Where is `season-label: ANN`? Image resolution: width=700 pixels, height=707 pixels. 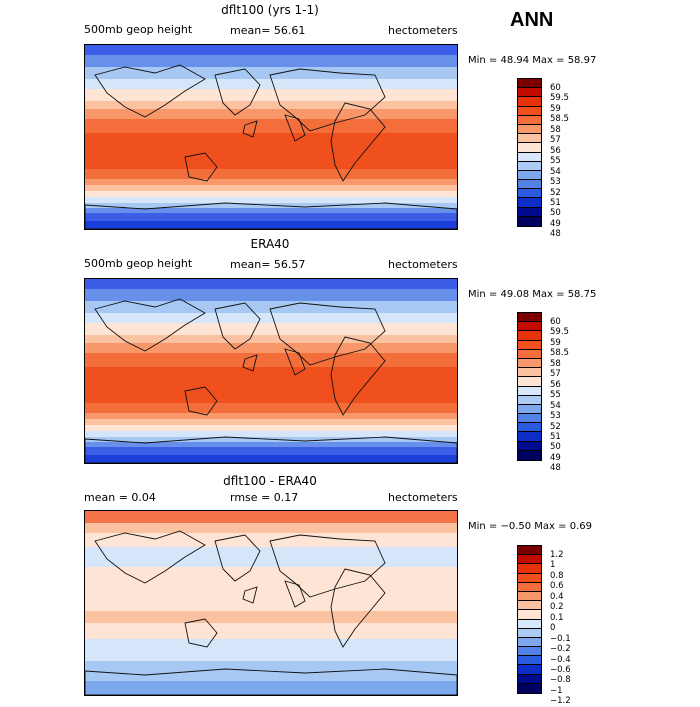
season-label: ANN is located at coordinates (532, 20).